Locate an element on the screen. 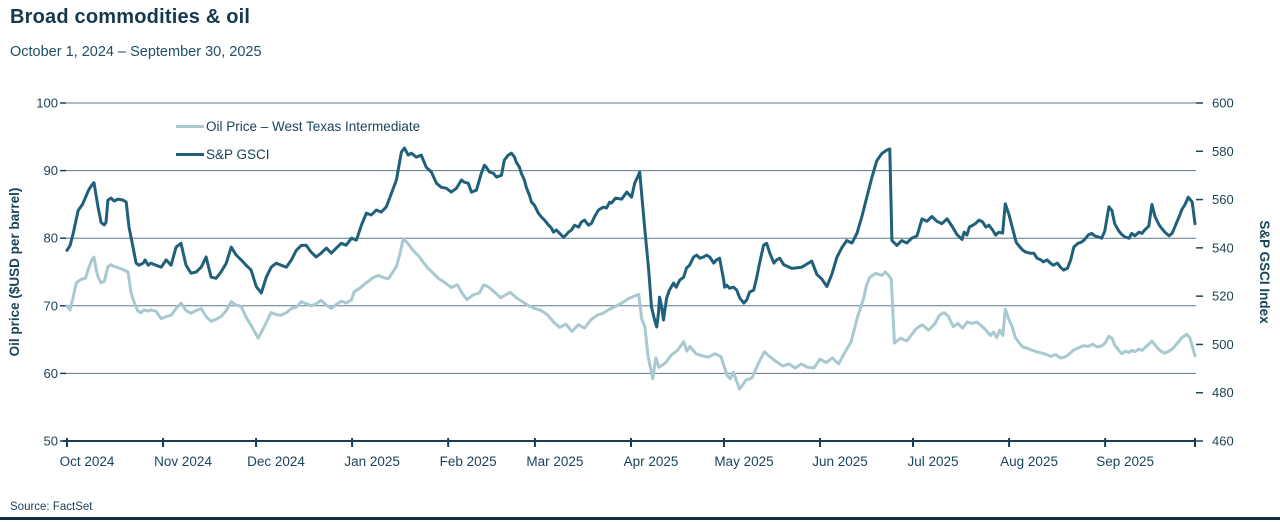 This screenshot has width=1280, height=522. legend-label-oil: Oil Price – West Texas Intermediate is located at coordinates (313, 126).